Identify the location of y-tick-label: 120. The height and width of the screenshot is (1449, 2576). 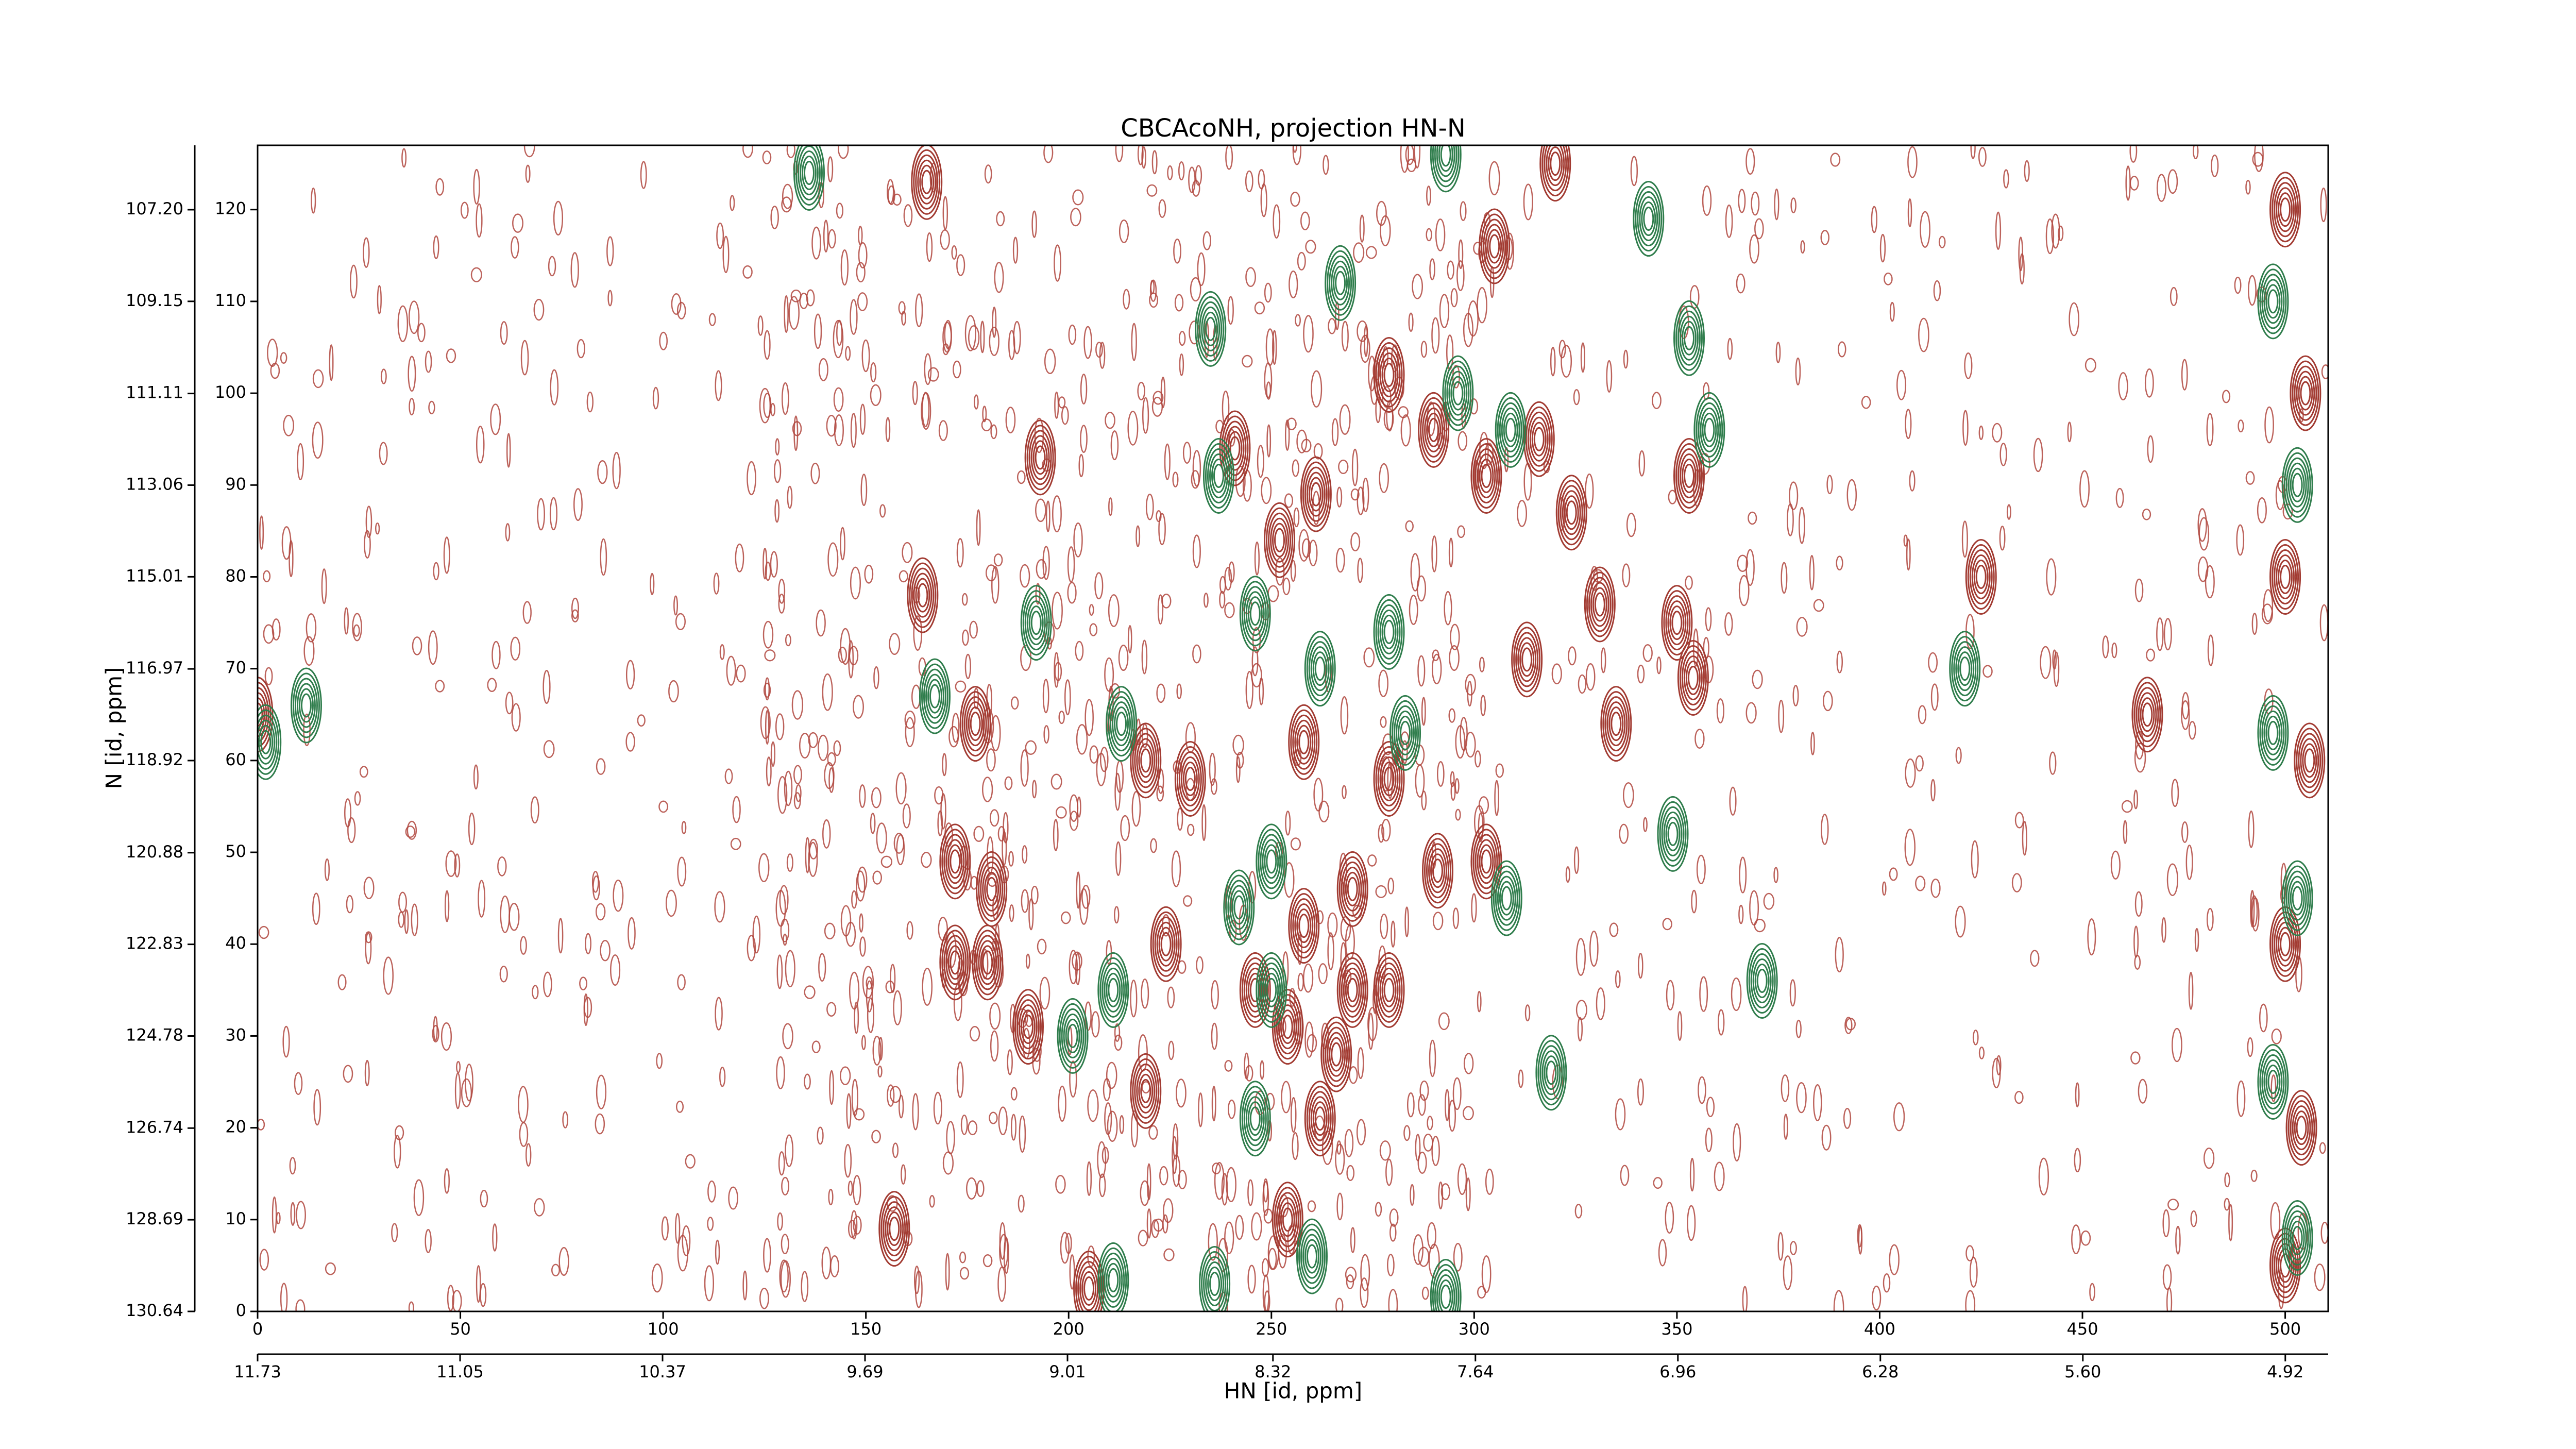
(231, 208).